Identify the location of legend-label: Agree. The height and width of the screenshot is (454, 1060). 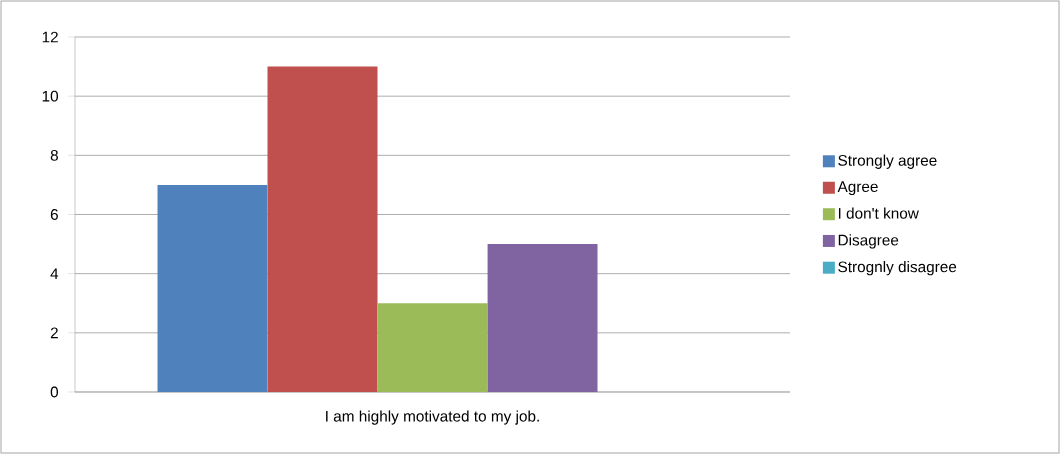
(857, 188).